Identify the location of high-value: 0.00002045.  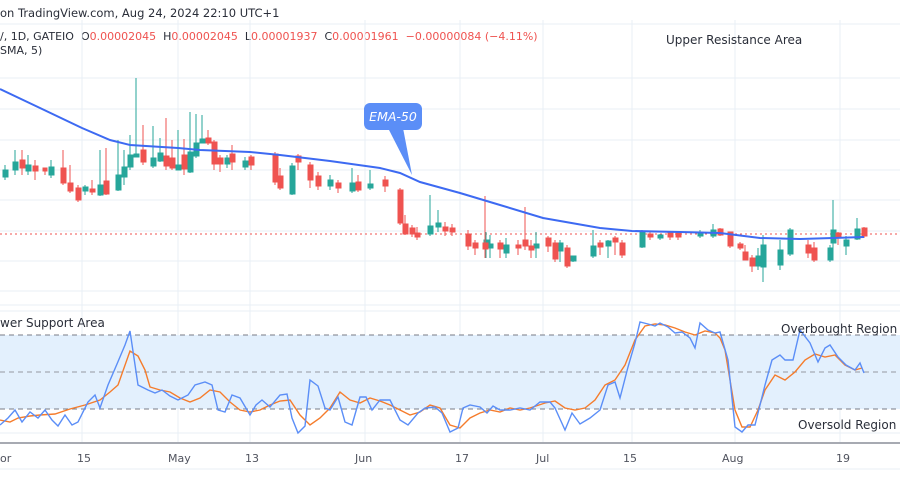
(204, 36).